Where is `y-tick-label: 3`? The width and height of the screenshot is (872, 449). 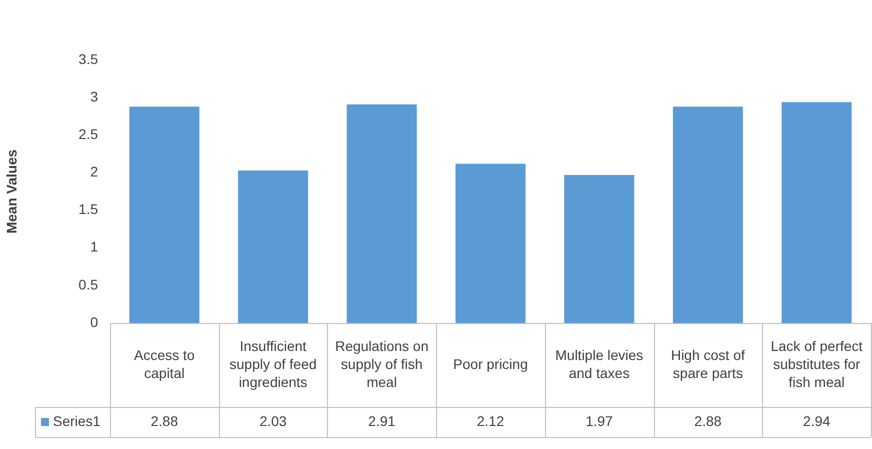 y-tick-label: 3 is located at coordinates (94, 96).